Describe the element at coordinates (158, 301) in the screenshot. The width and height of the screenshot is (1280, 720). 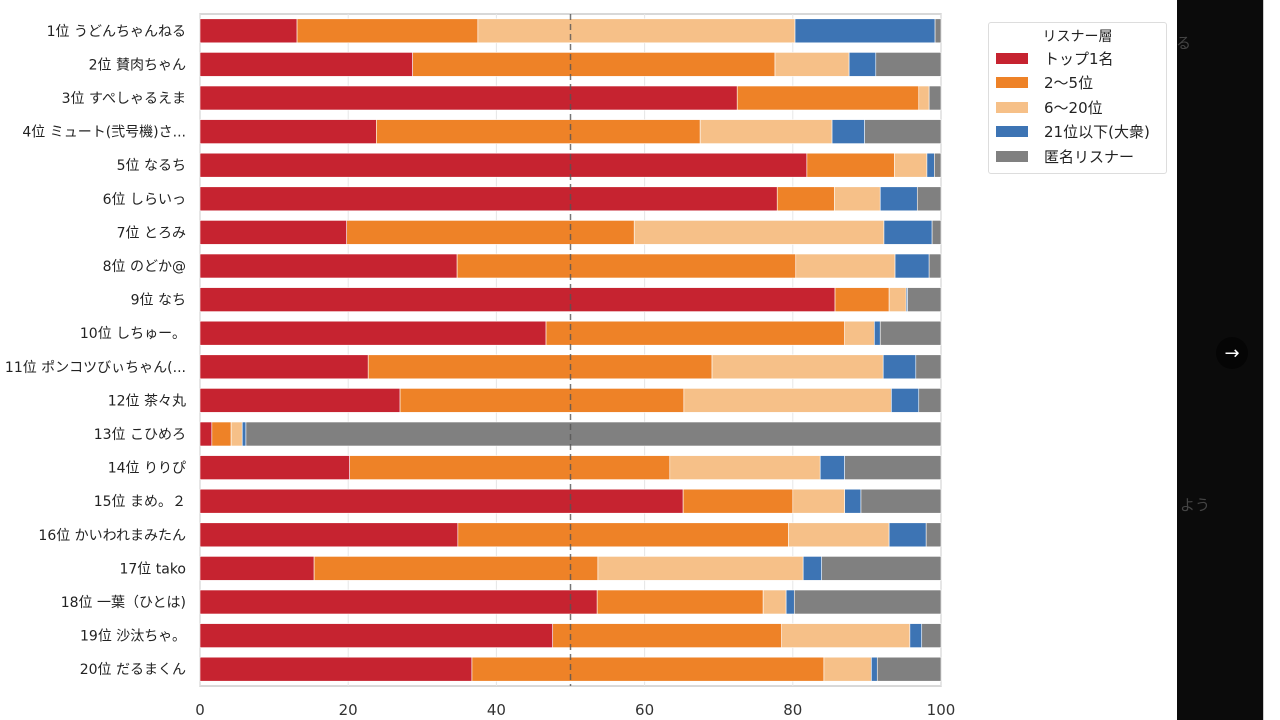
I see `y-tick-label: 9位 なち` at that location.